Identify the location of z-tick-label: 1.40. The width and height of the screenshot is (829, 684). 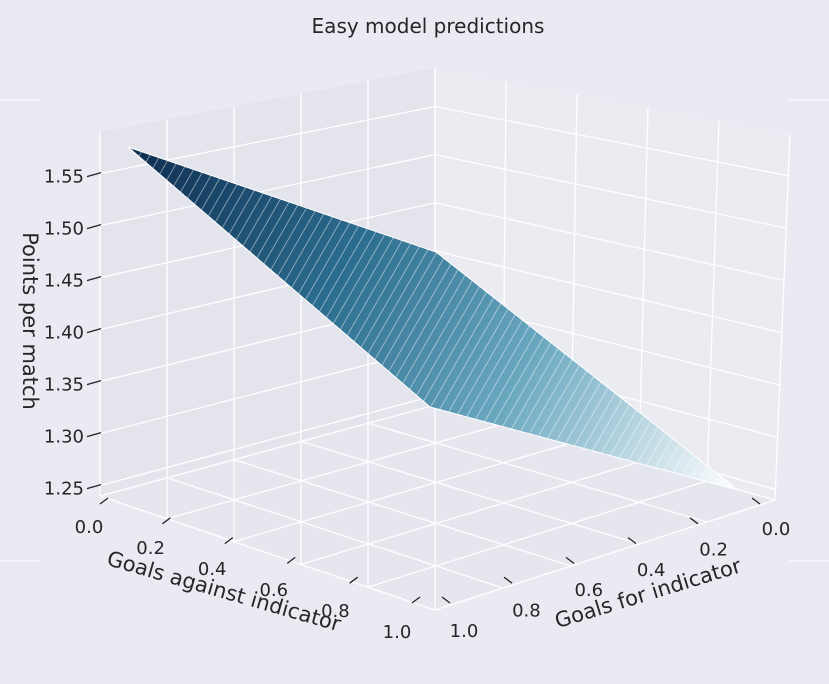
(64, 333).